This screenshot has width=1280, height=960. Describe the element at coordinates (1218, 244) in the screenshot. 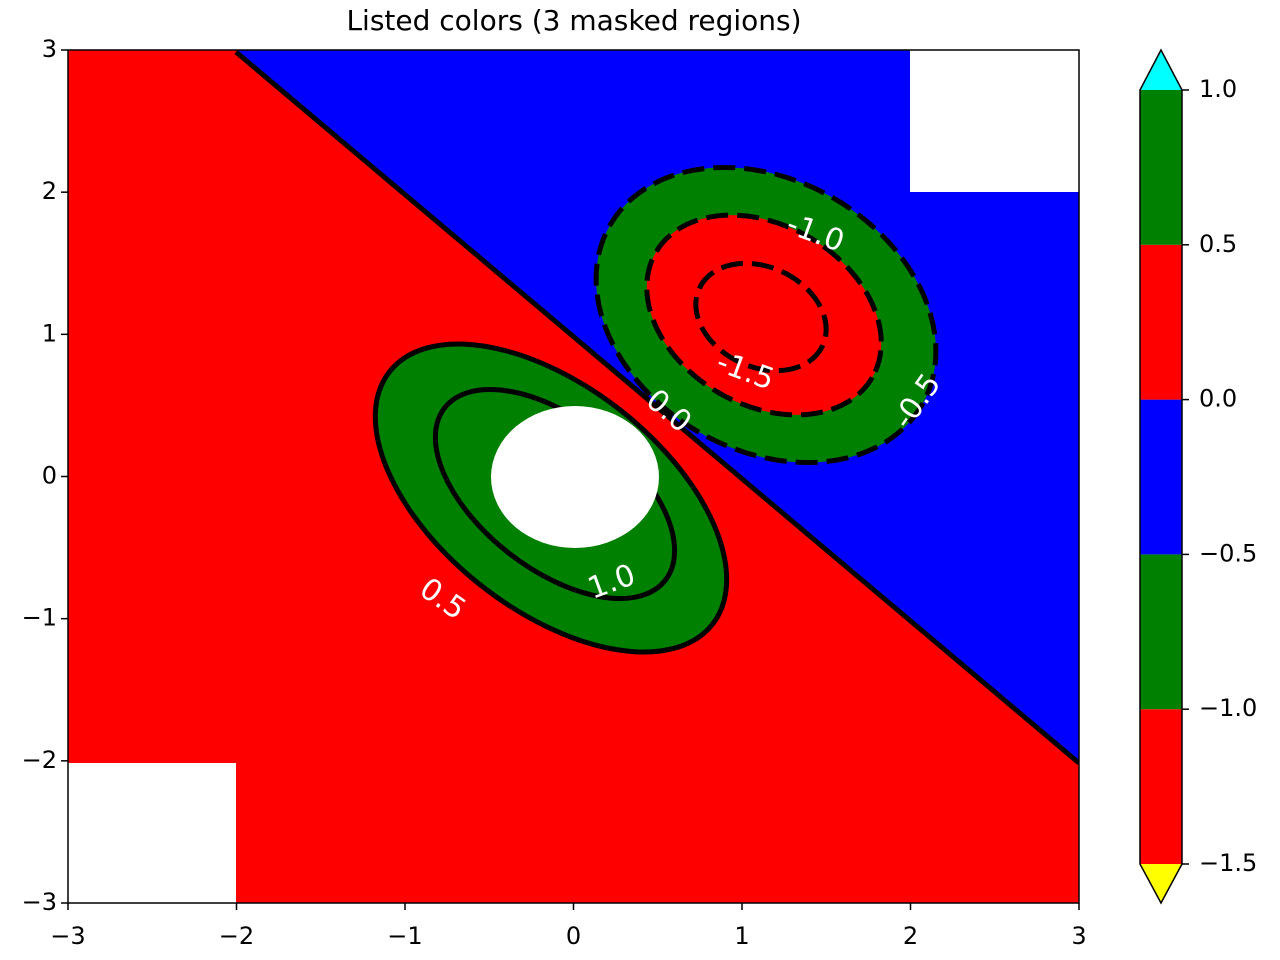

I see `colorbar-tick-label: 0.5` at that location.